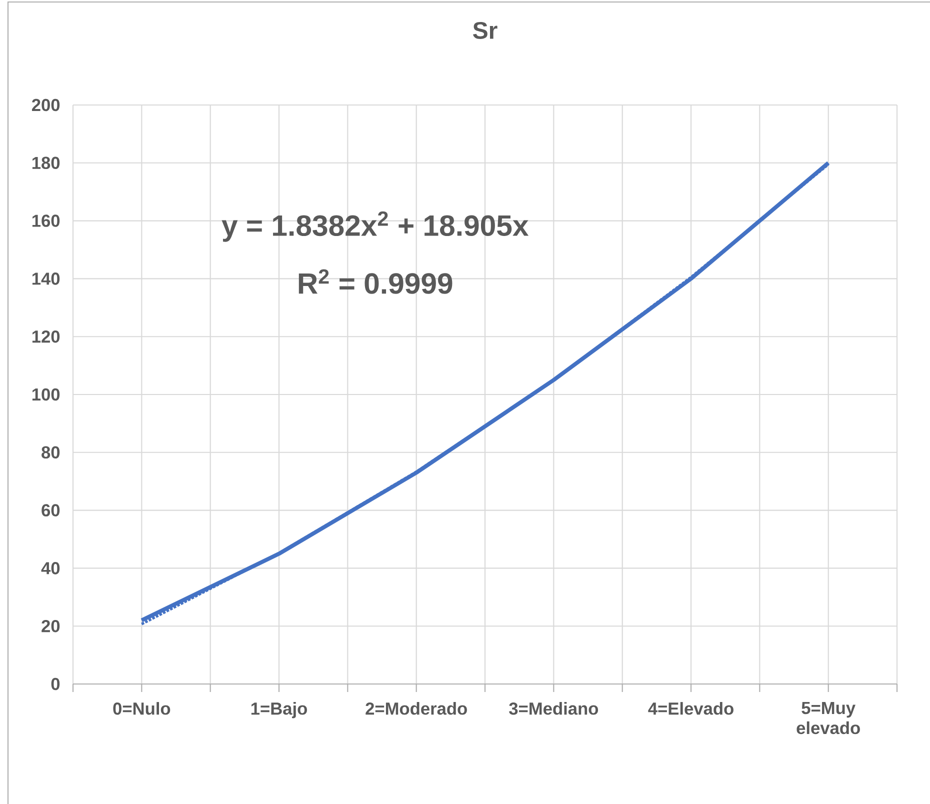 The width and height of the screenshot is (930, 804). Describe the element at coordinates (55, 684) in the screenshot. I see `y-tick-label: 0` at that location.